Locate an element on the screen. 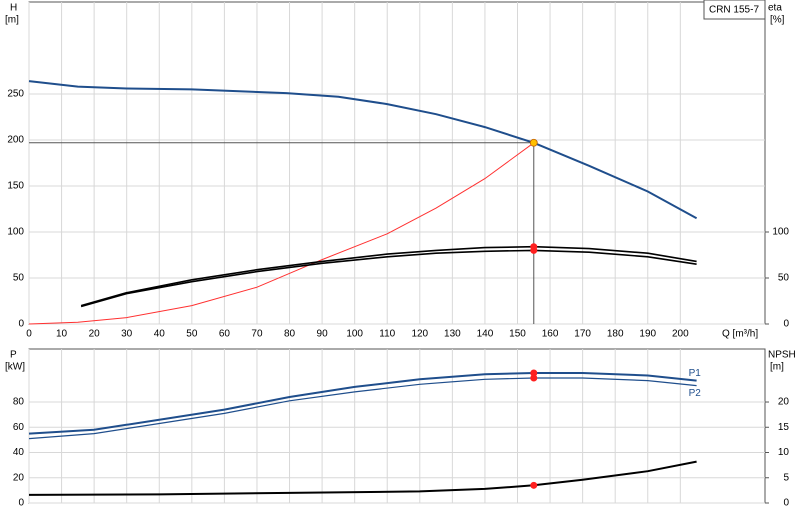 This screenshot has width=800, height=520. x-tick-label: 0 is located at coordinates (29, 334).